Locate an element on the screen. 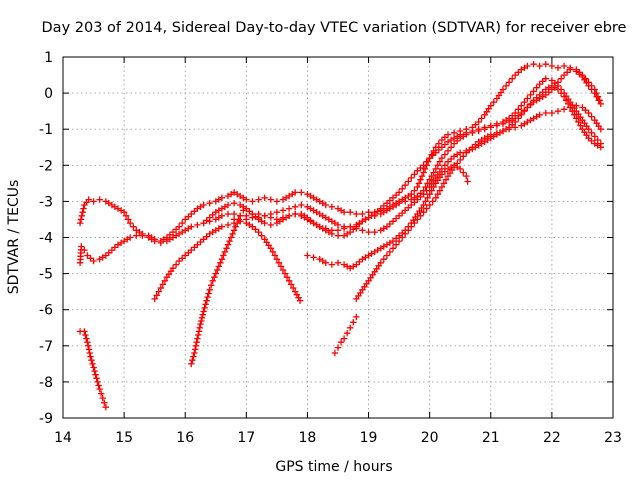 The image size is (640, 480). y-tick-label: -8 is located at coordinates (46, 383).